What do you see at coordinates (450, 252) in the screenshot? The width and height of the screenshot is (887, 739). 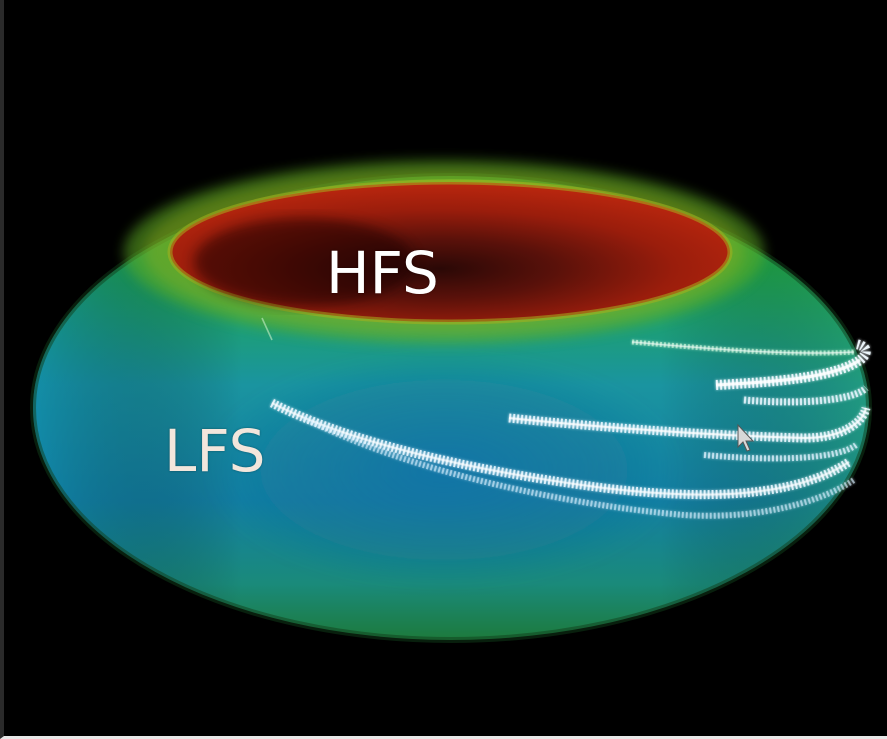 I see `torus-inner-wall` at bounding box center [450, 252].